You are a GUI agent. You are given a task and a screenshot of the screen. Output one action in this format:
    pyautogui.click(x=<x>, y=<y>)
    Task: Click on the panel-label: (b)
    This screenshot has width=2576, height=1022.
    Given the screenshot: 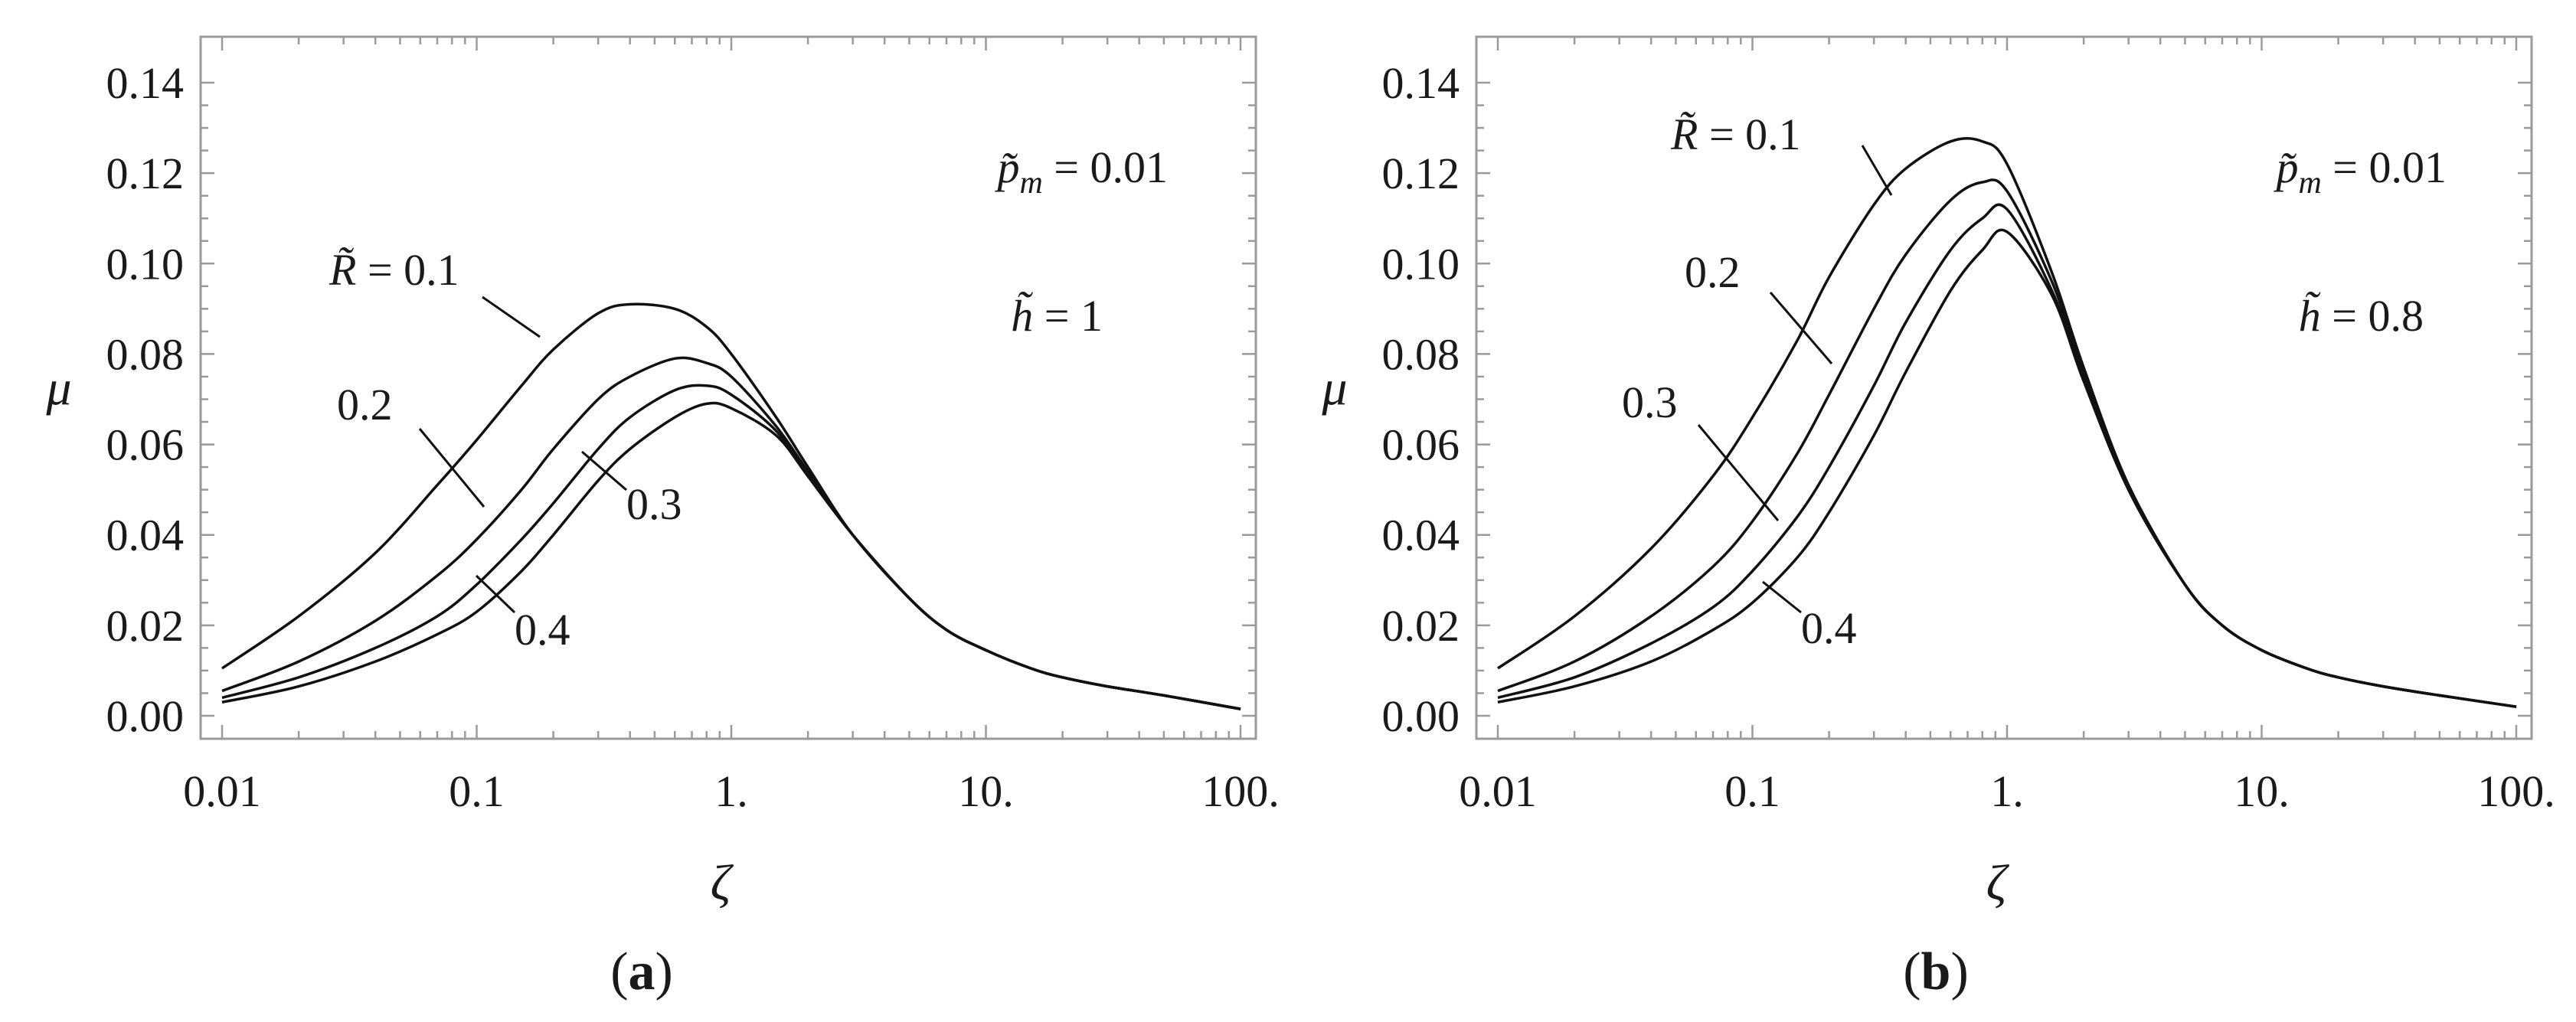 What is the action you would take?
    pyautogui.click(x=1936, y=971)
    